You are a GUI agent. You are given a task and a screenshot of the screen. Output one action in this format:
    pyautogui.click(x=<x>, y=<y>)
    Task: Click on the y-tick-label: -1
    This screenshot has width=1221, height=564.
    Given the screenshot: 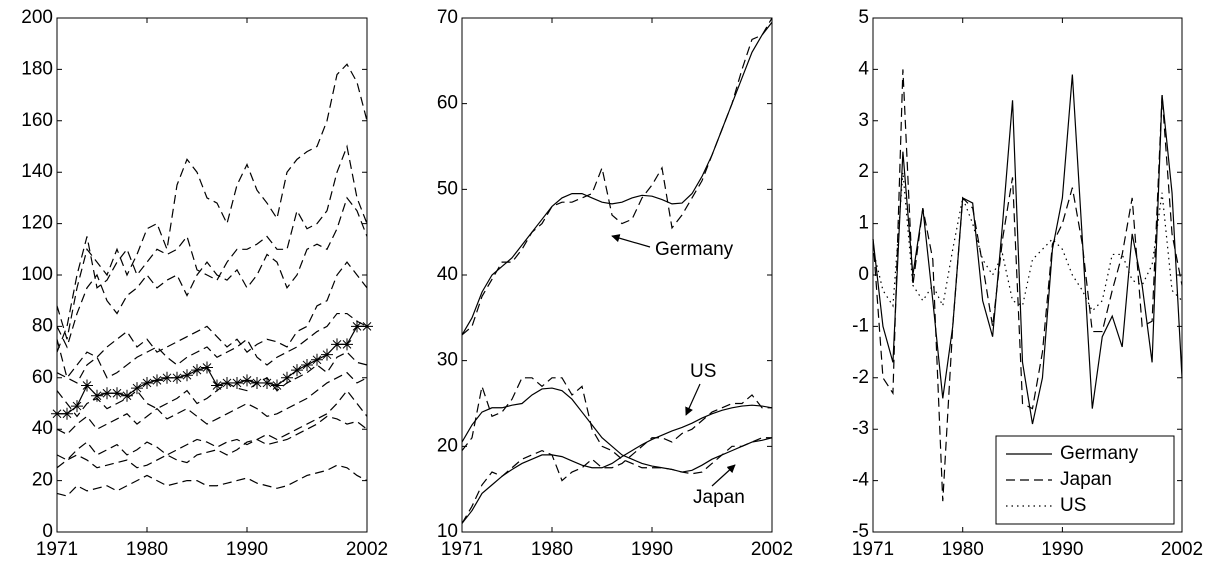 What is the action you would take?
    pyautogui.click(x=860, y=325)
    